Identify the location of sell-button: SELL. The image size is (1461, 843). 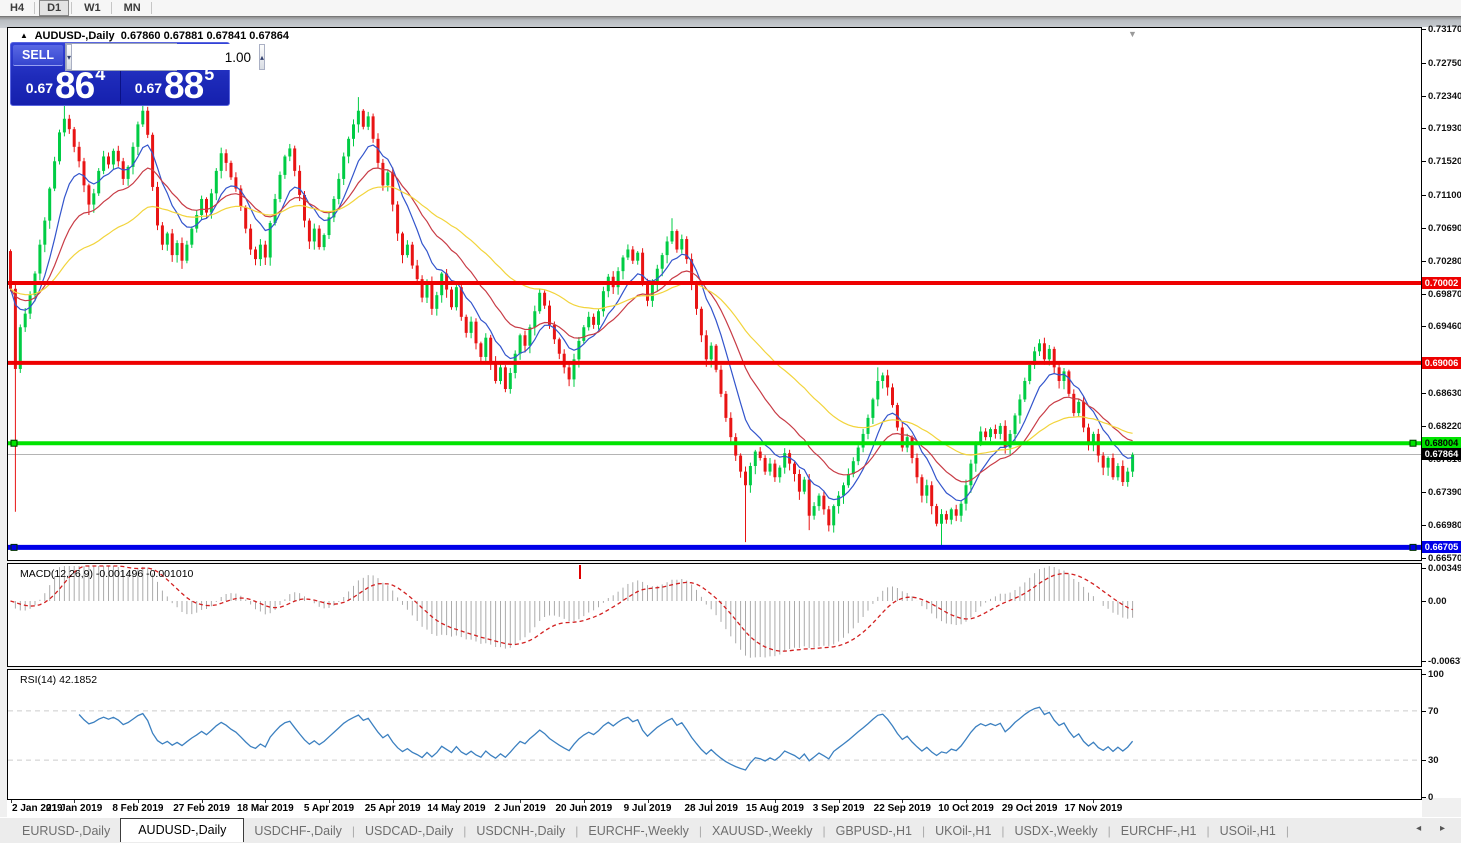
(38, 55).